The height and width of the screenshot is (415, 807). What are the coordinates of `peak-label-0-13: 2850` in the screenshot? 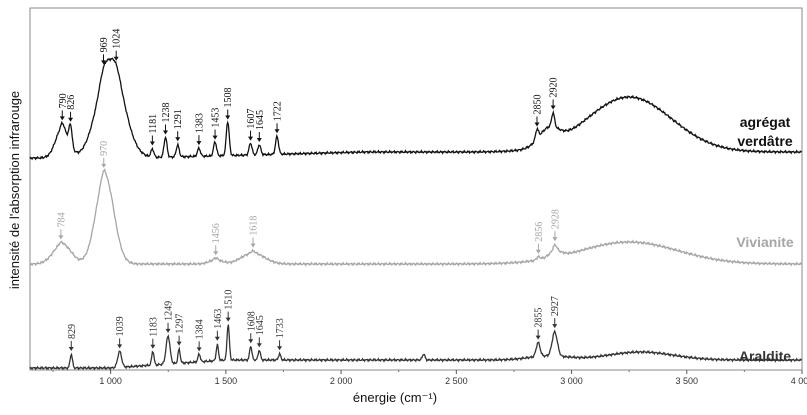 It's located at (537, 104).